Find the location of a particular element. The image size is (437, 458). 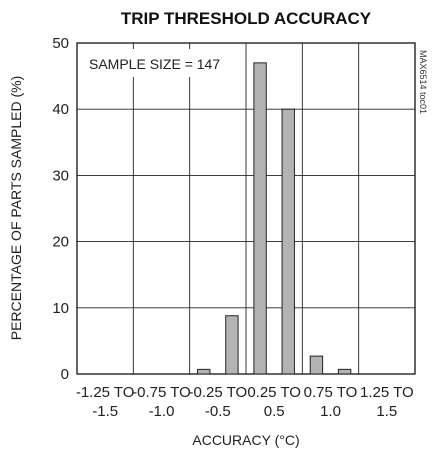

chart-title: TRIP THRESHOLD ACCURACY is located at coordinates (246, 18).